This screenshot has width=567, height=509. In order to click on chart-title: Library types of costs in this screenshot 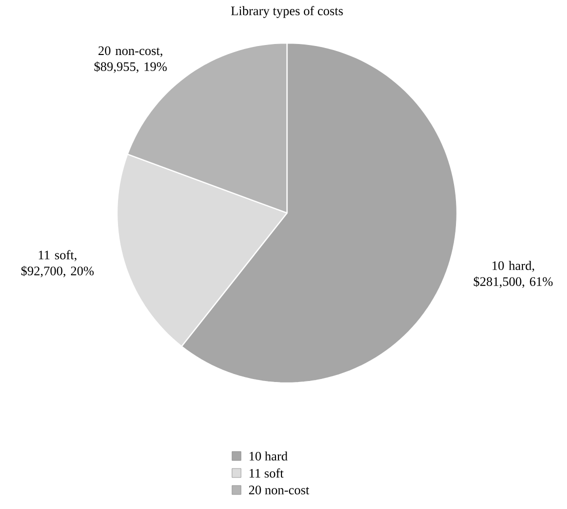, I will do `click(287, 12)`.